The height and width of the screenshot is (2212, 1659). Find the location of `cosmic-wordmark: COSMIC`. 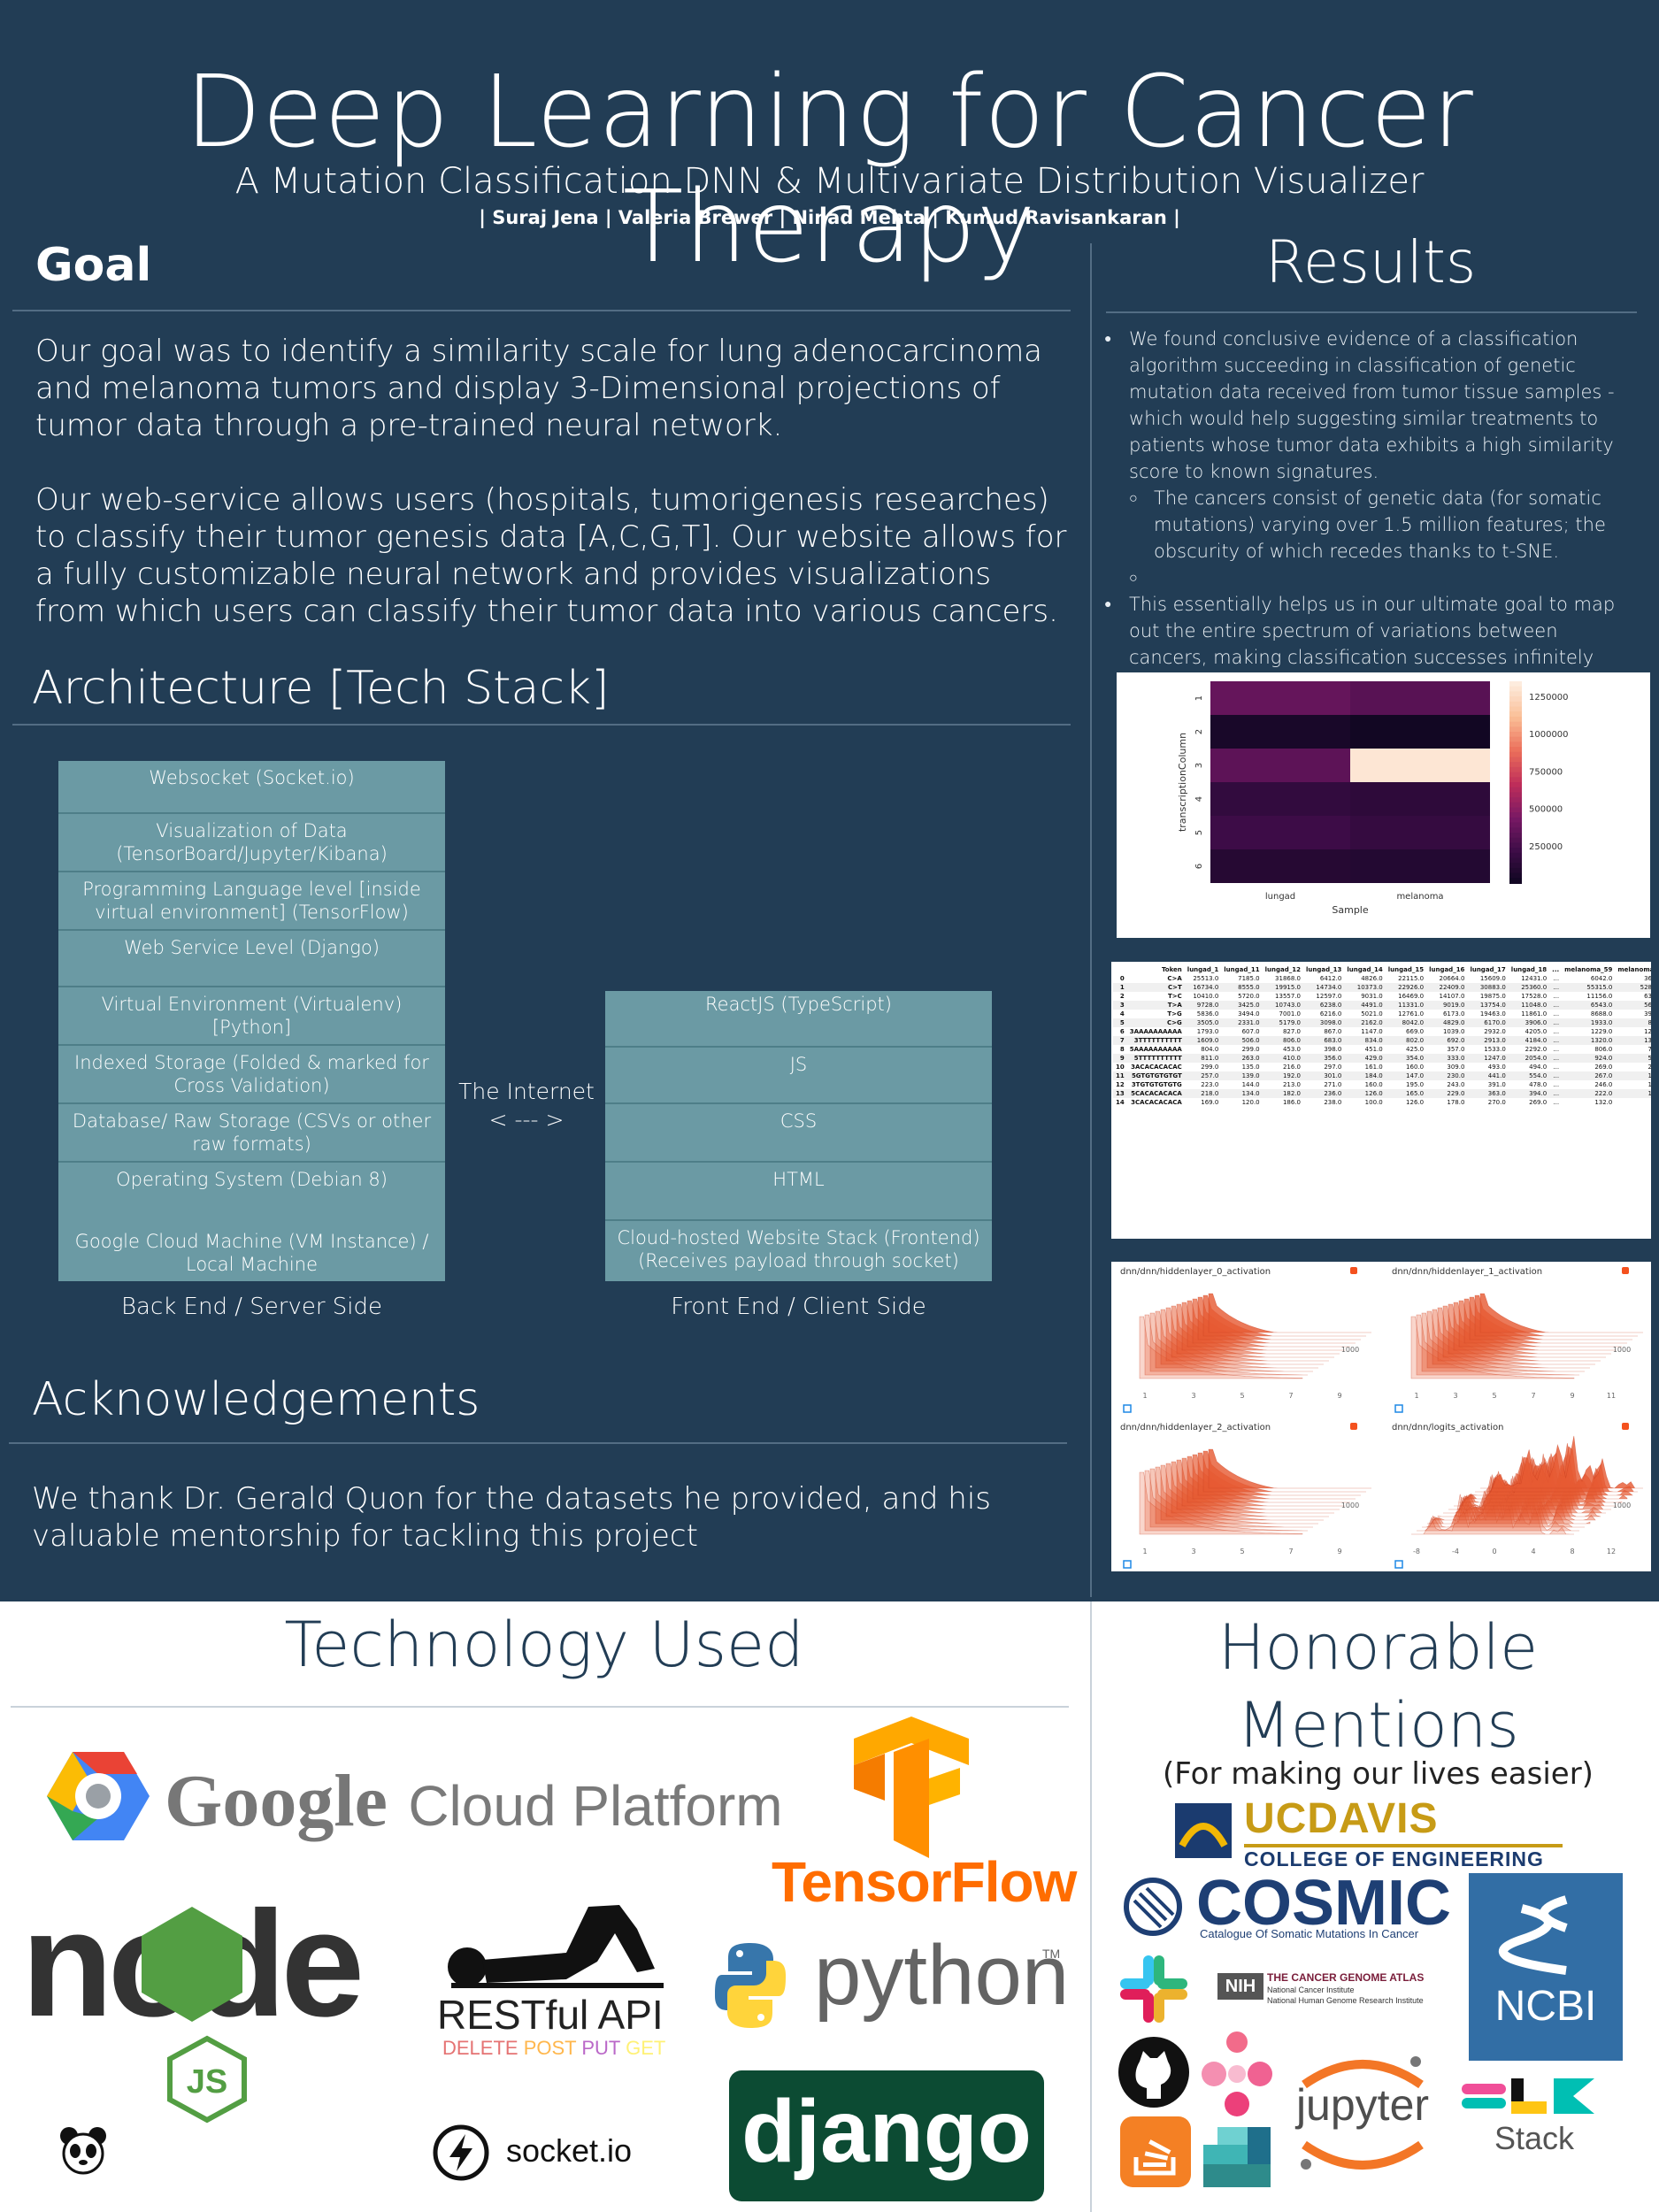

cosmic-wordmark: COSMIC is located at coordinates (1324, 1904).